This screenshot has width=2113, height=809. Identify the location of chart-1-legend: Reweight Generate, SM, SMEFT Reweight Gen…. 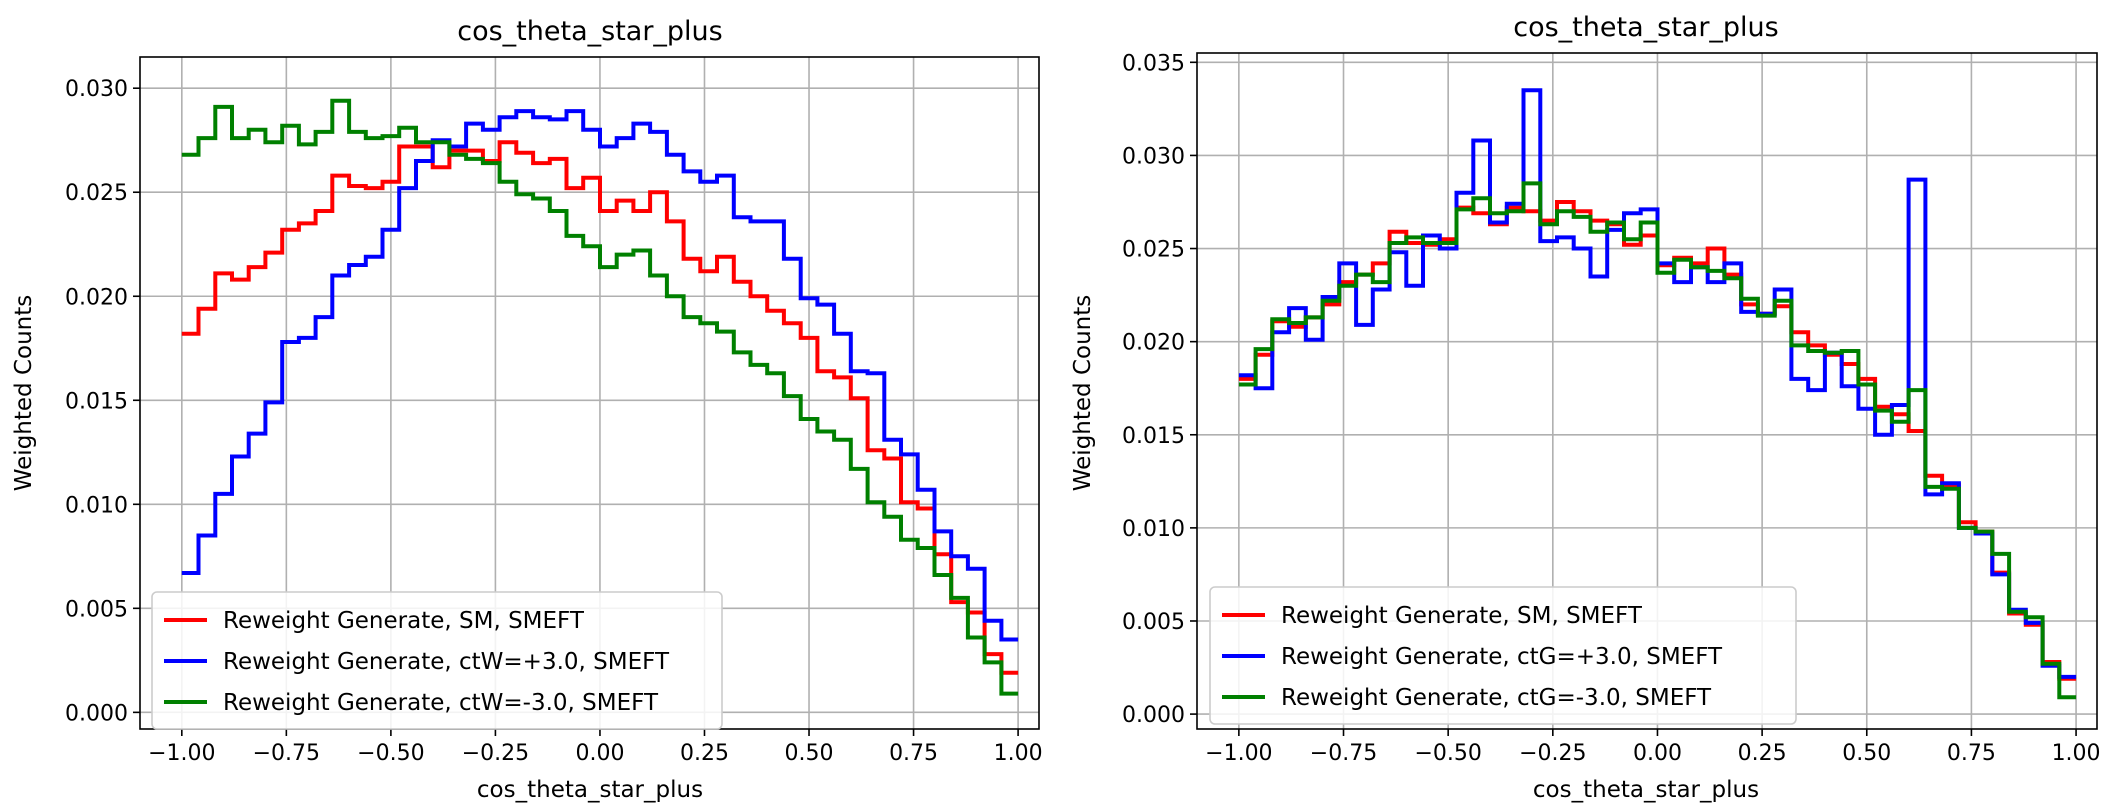
(437, 660).